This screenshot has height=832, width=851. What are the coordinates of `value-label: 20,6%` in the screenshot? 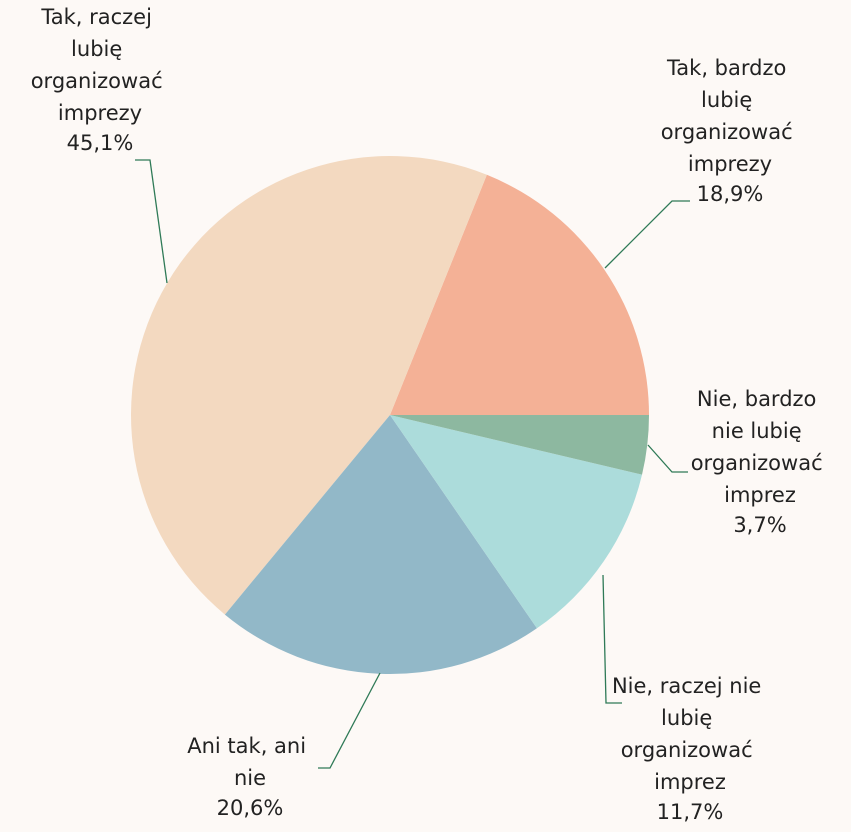 It's located at (250, 808).